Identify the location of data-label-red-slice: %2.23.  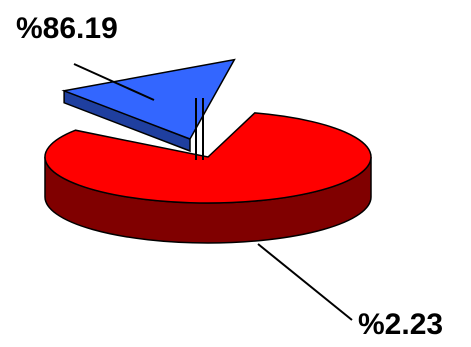
(400, 324).